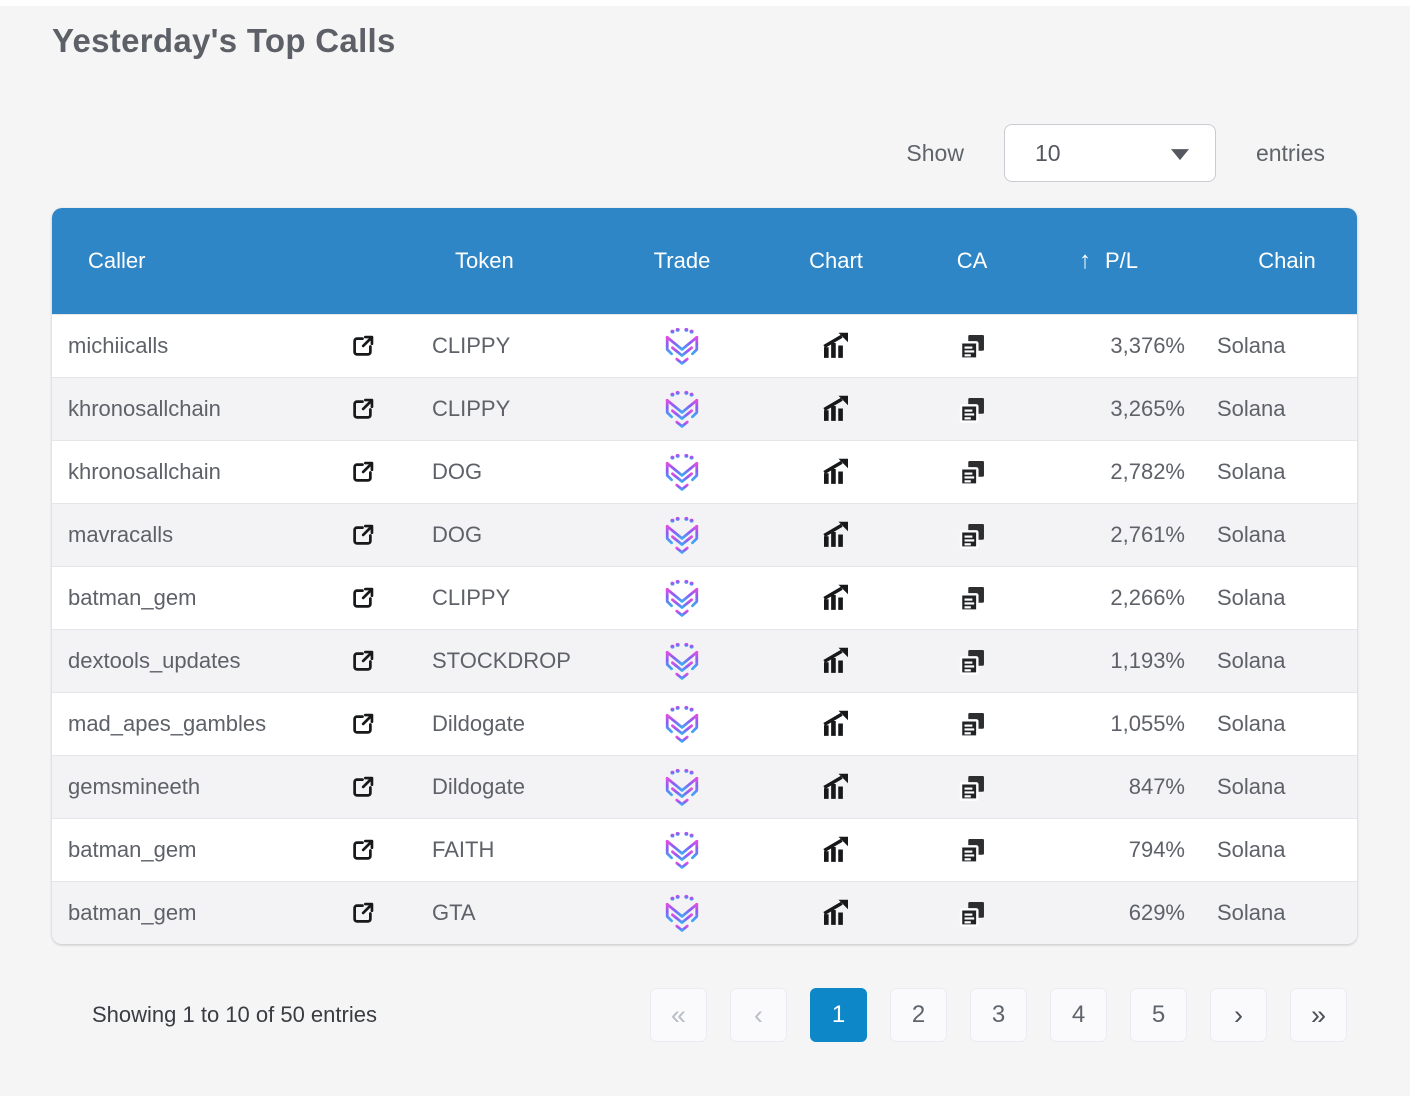 This screenshot has width=1410, height=1096. What do you see at coordinates (704, 597) in the screenshot?
I see `table-row: batman_gem CLIPPY` at bounding box center [704, 597].